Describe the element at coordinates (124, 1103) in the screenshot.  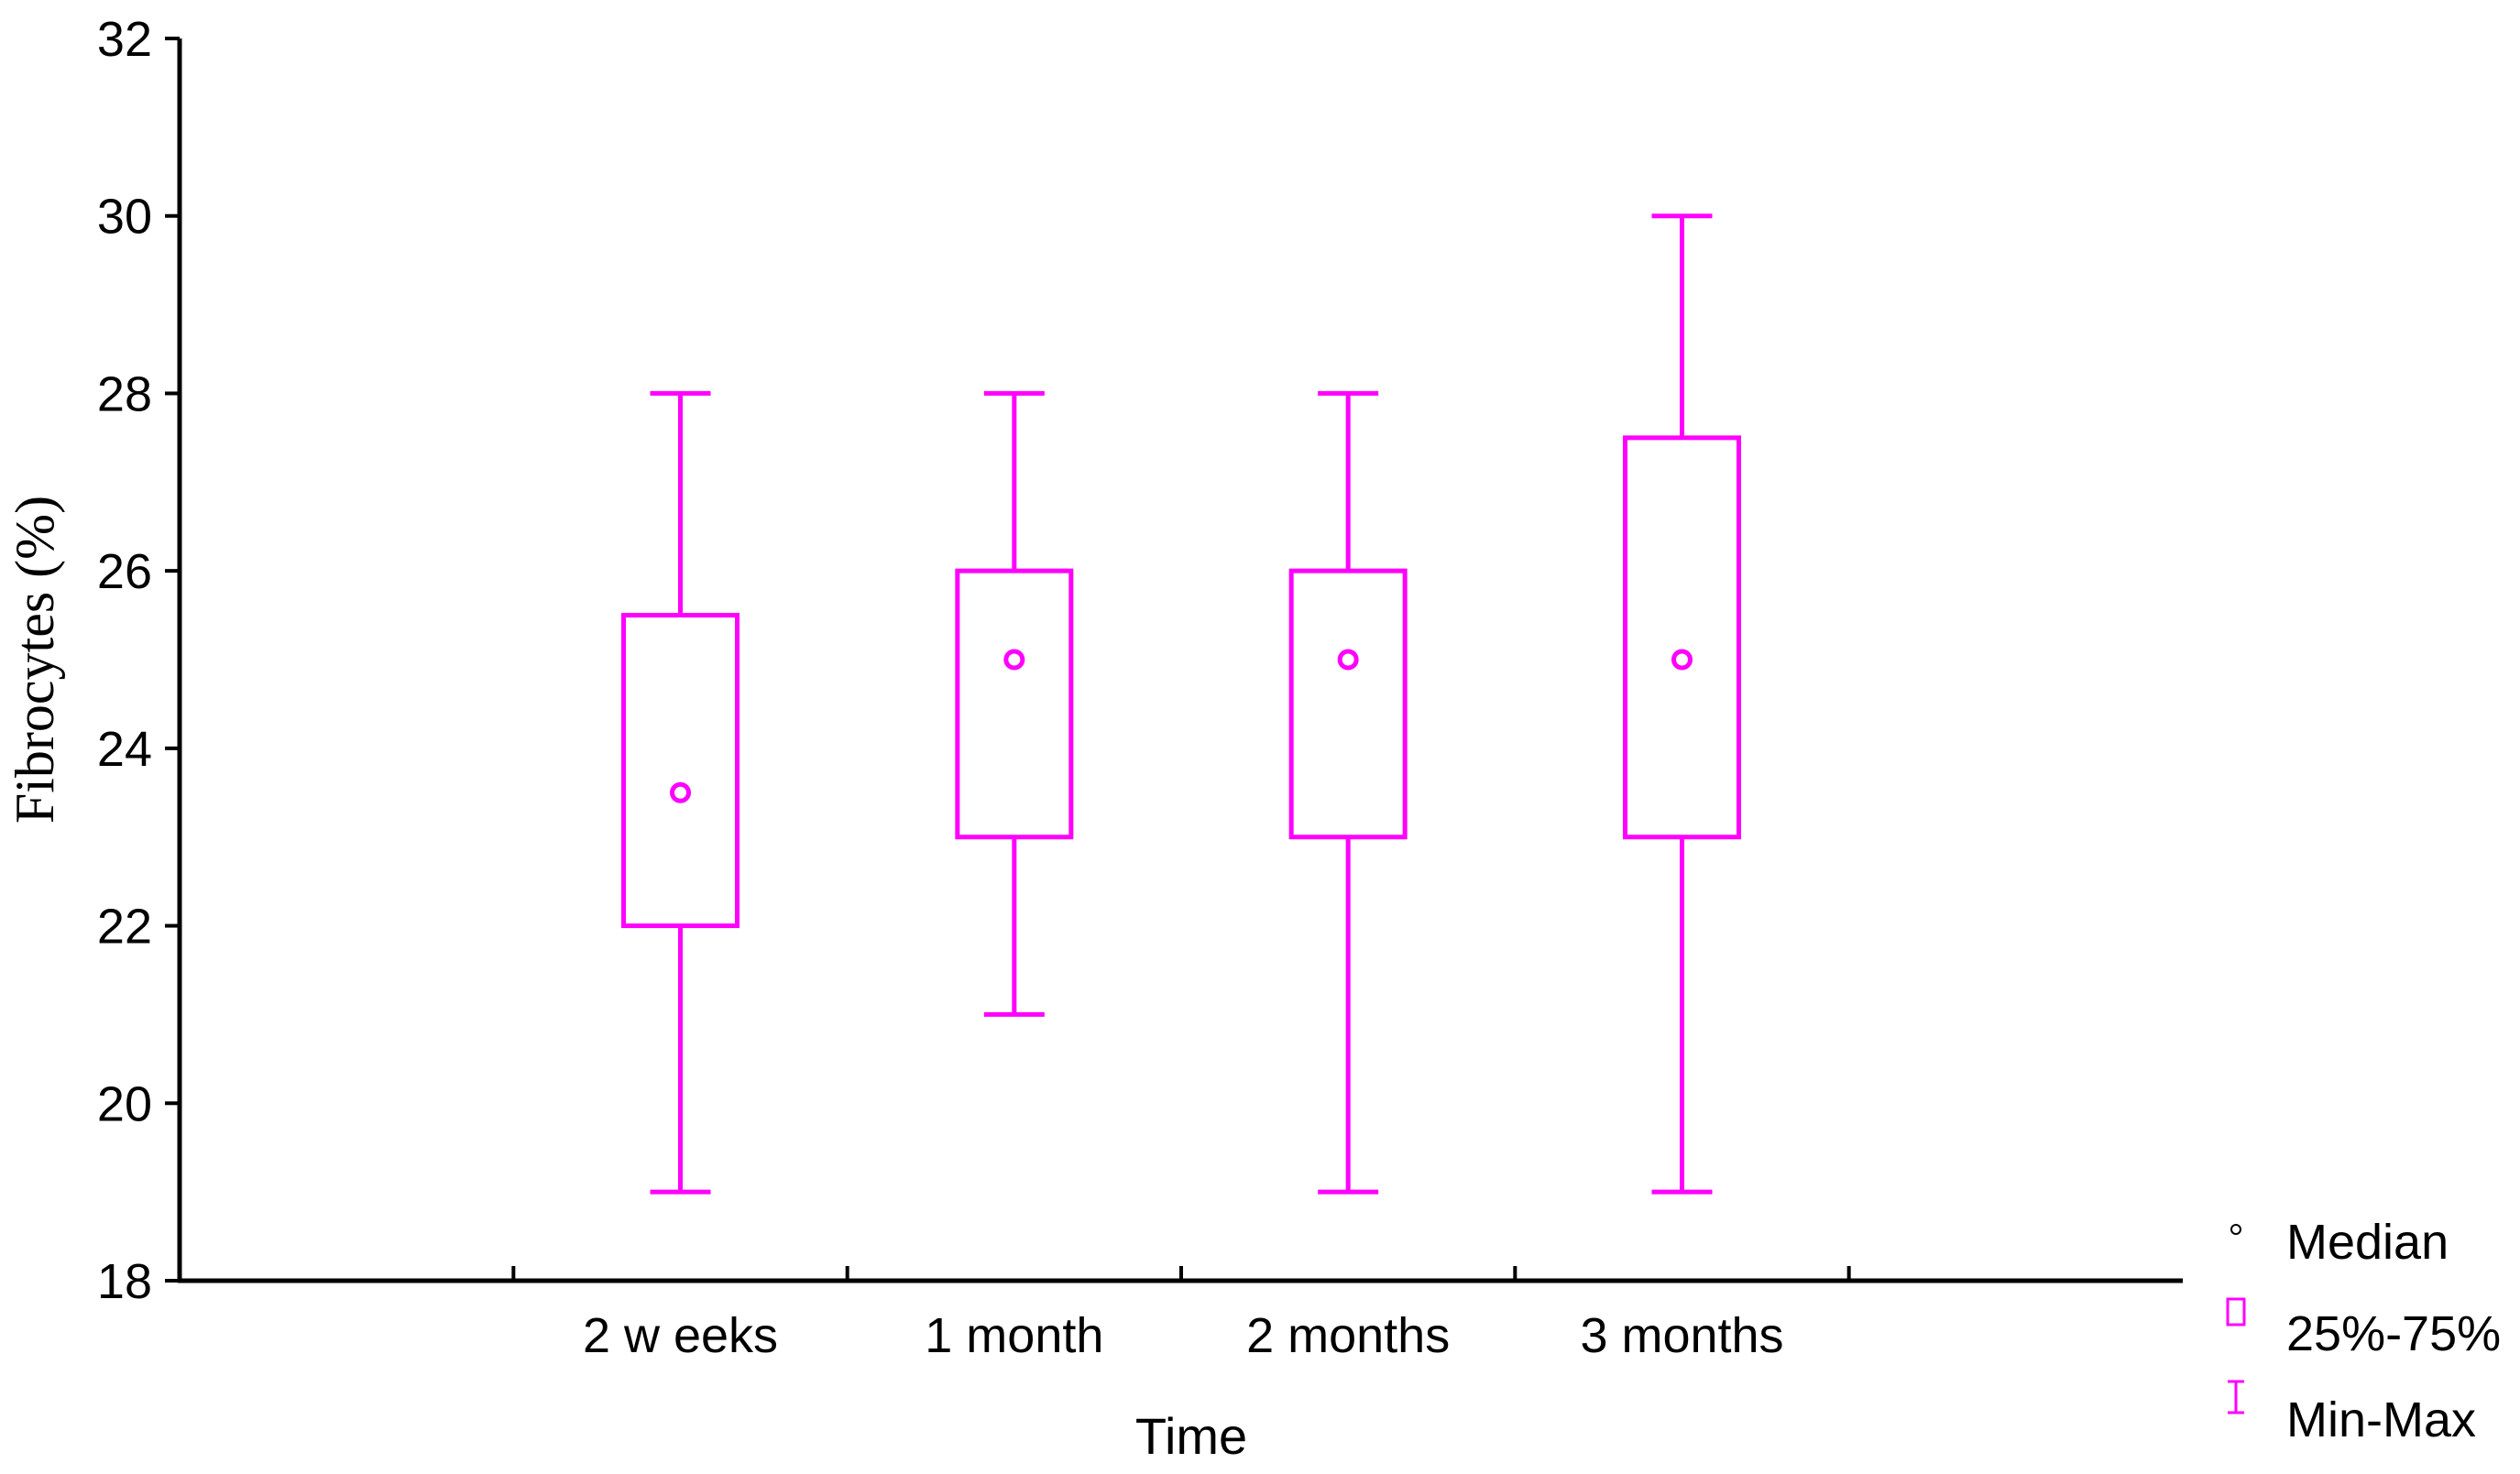
I see `y-tick-label: 20` at that location.